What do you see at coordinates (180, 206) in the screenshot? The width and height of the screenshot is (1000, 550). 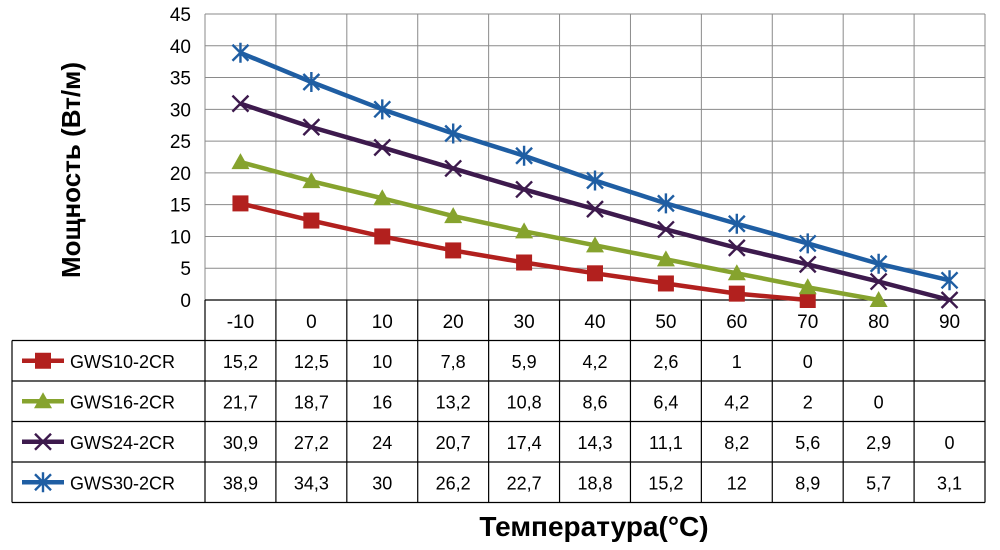 I see `y-tick-label: 15` at bounding box center [180, 206].